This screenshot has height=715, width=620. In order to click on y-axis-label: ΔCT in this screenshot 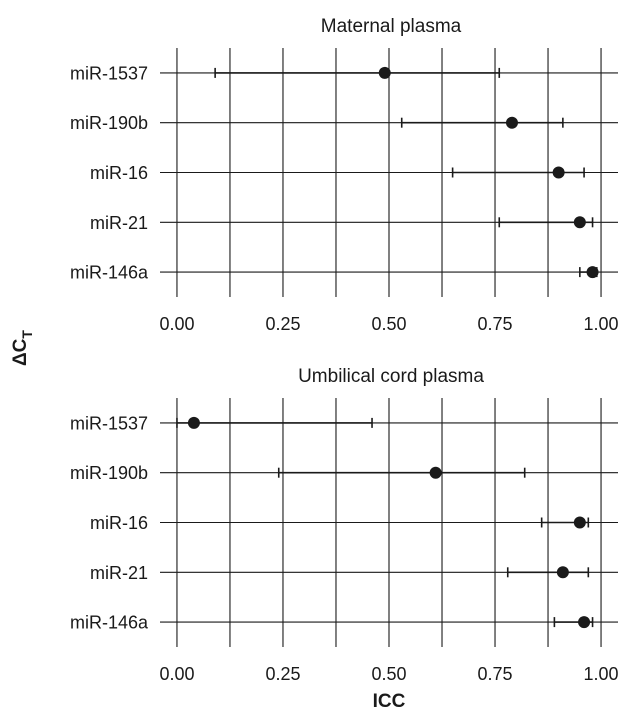, I will do `click(22, 348)`.